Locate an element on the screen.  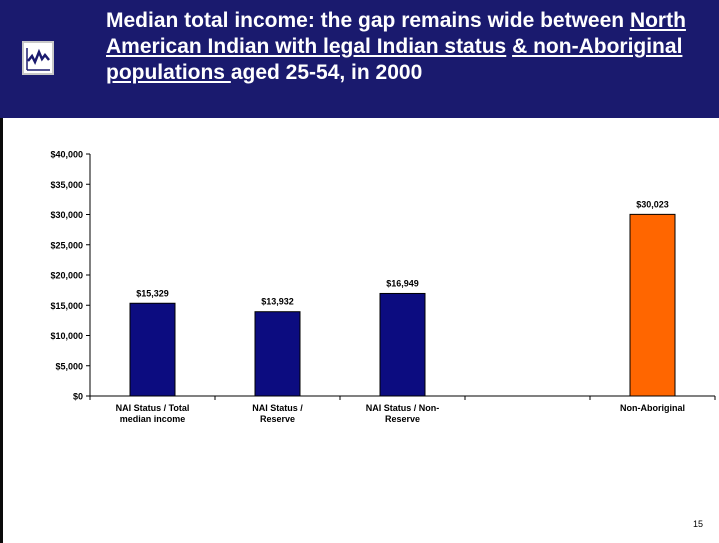
data-label: $30,023 is located at coordinates (652, 204).